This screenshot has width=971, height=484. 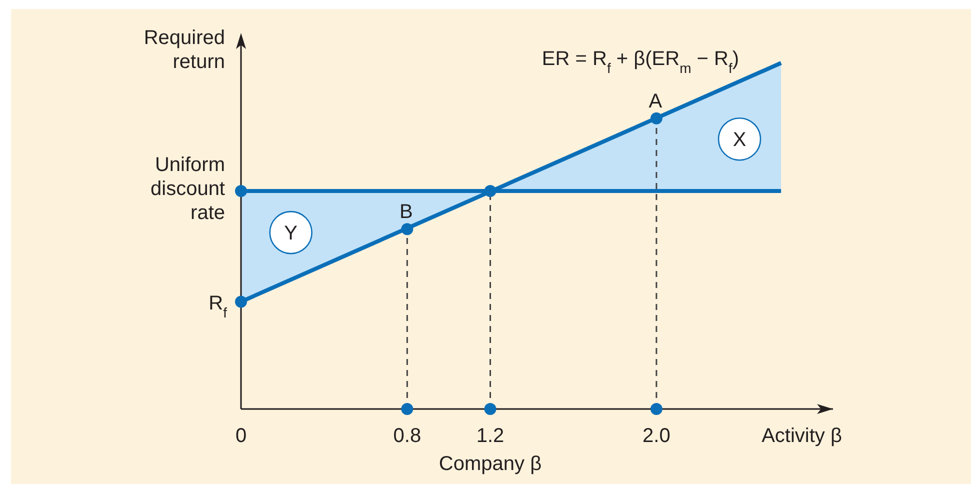 What do you see at coordinates (406, 212) in the screenshot?
I see `annotation: B` at bounding box center [406, 212].